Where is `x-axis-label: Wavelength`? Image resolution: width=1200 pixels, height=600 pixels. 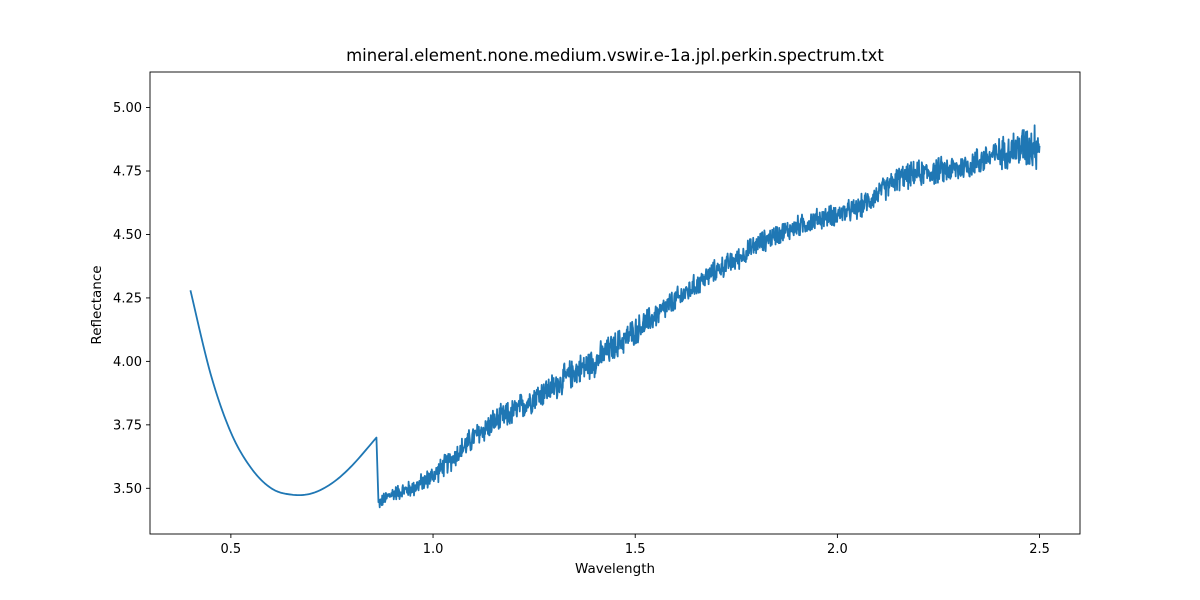 x-axis-label: Wavelength is located at coordinates (615, 569).